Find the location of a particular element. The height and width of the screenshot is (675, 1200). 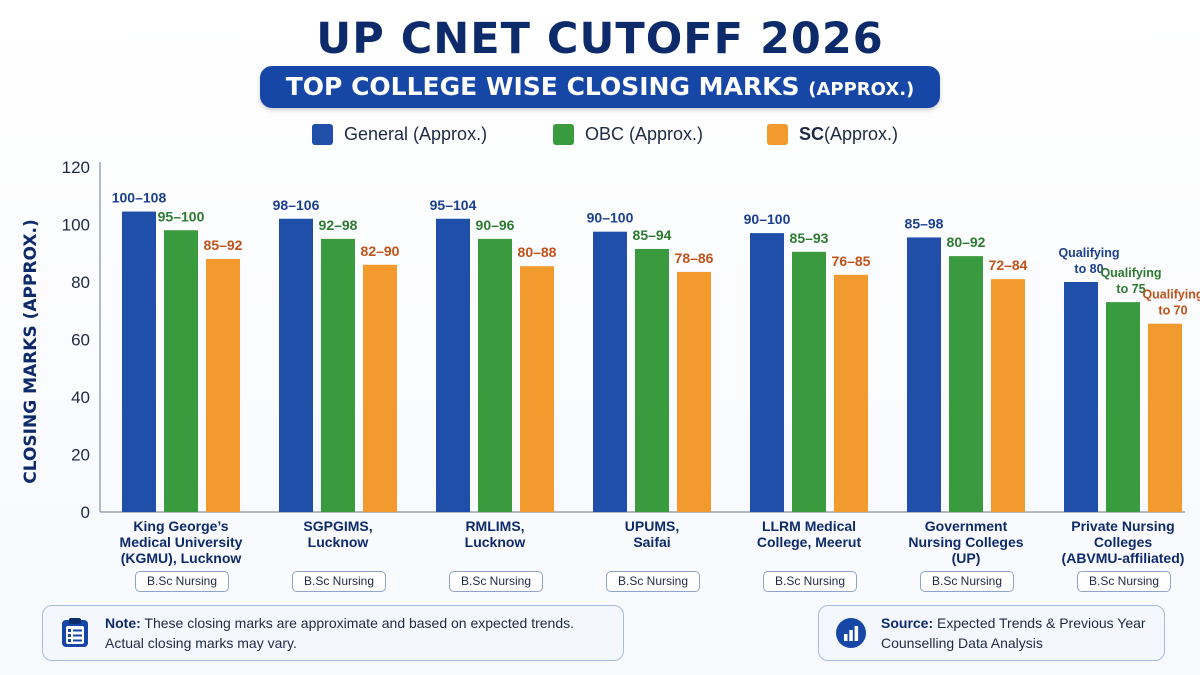

y-axis-label: CLOSING MARKS (APPROX.) is located at coordinates (31, 351).